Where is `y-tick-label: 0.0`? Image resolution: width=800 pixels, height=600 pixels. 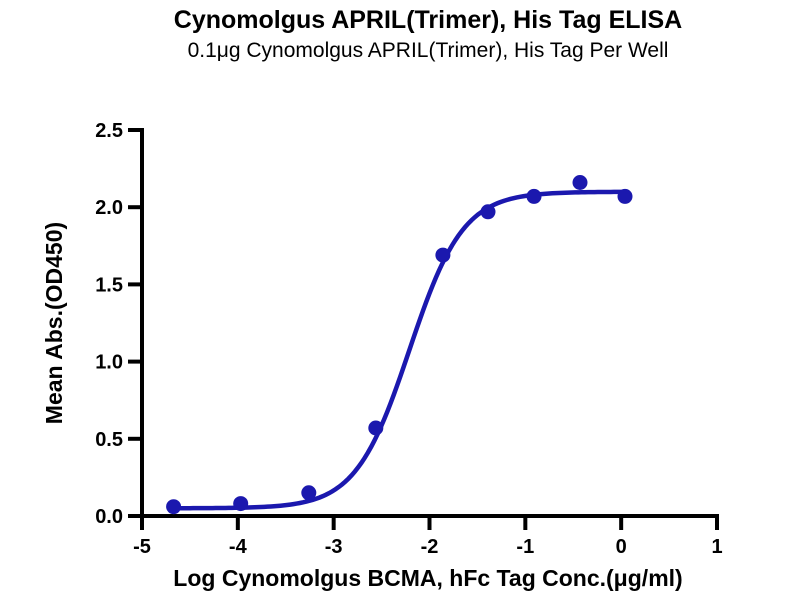
y-tick-label: 0.0 is located at coordinates (109, 517).